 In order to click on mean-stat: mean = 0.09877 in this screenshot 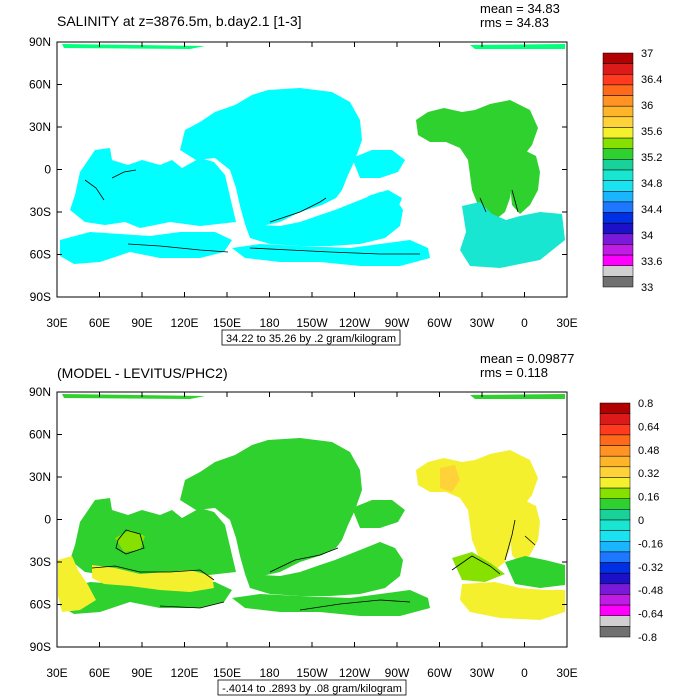, I will do `click(527, 358)`.